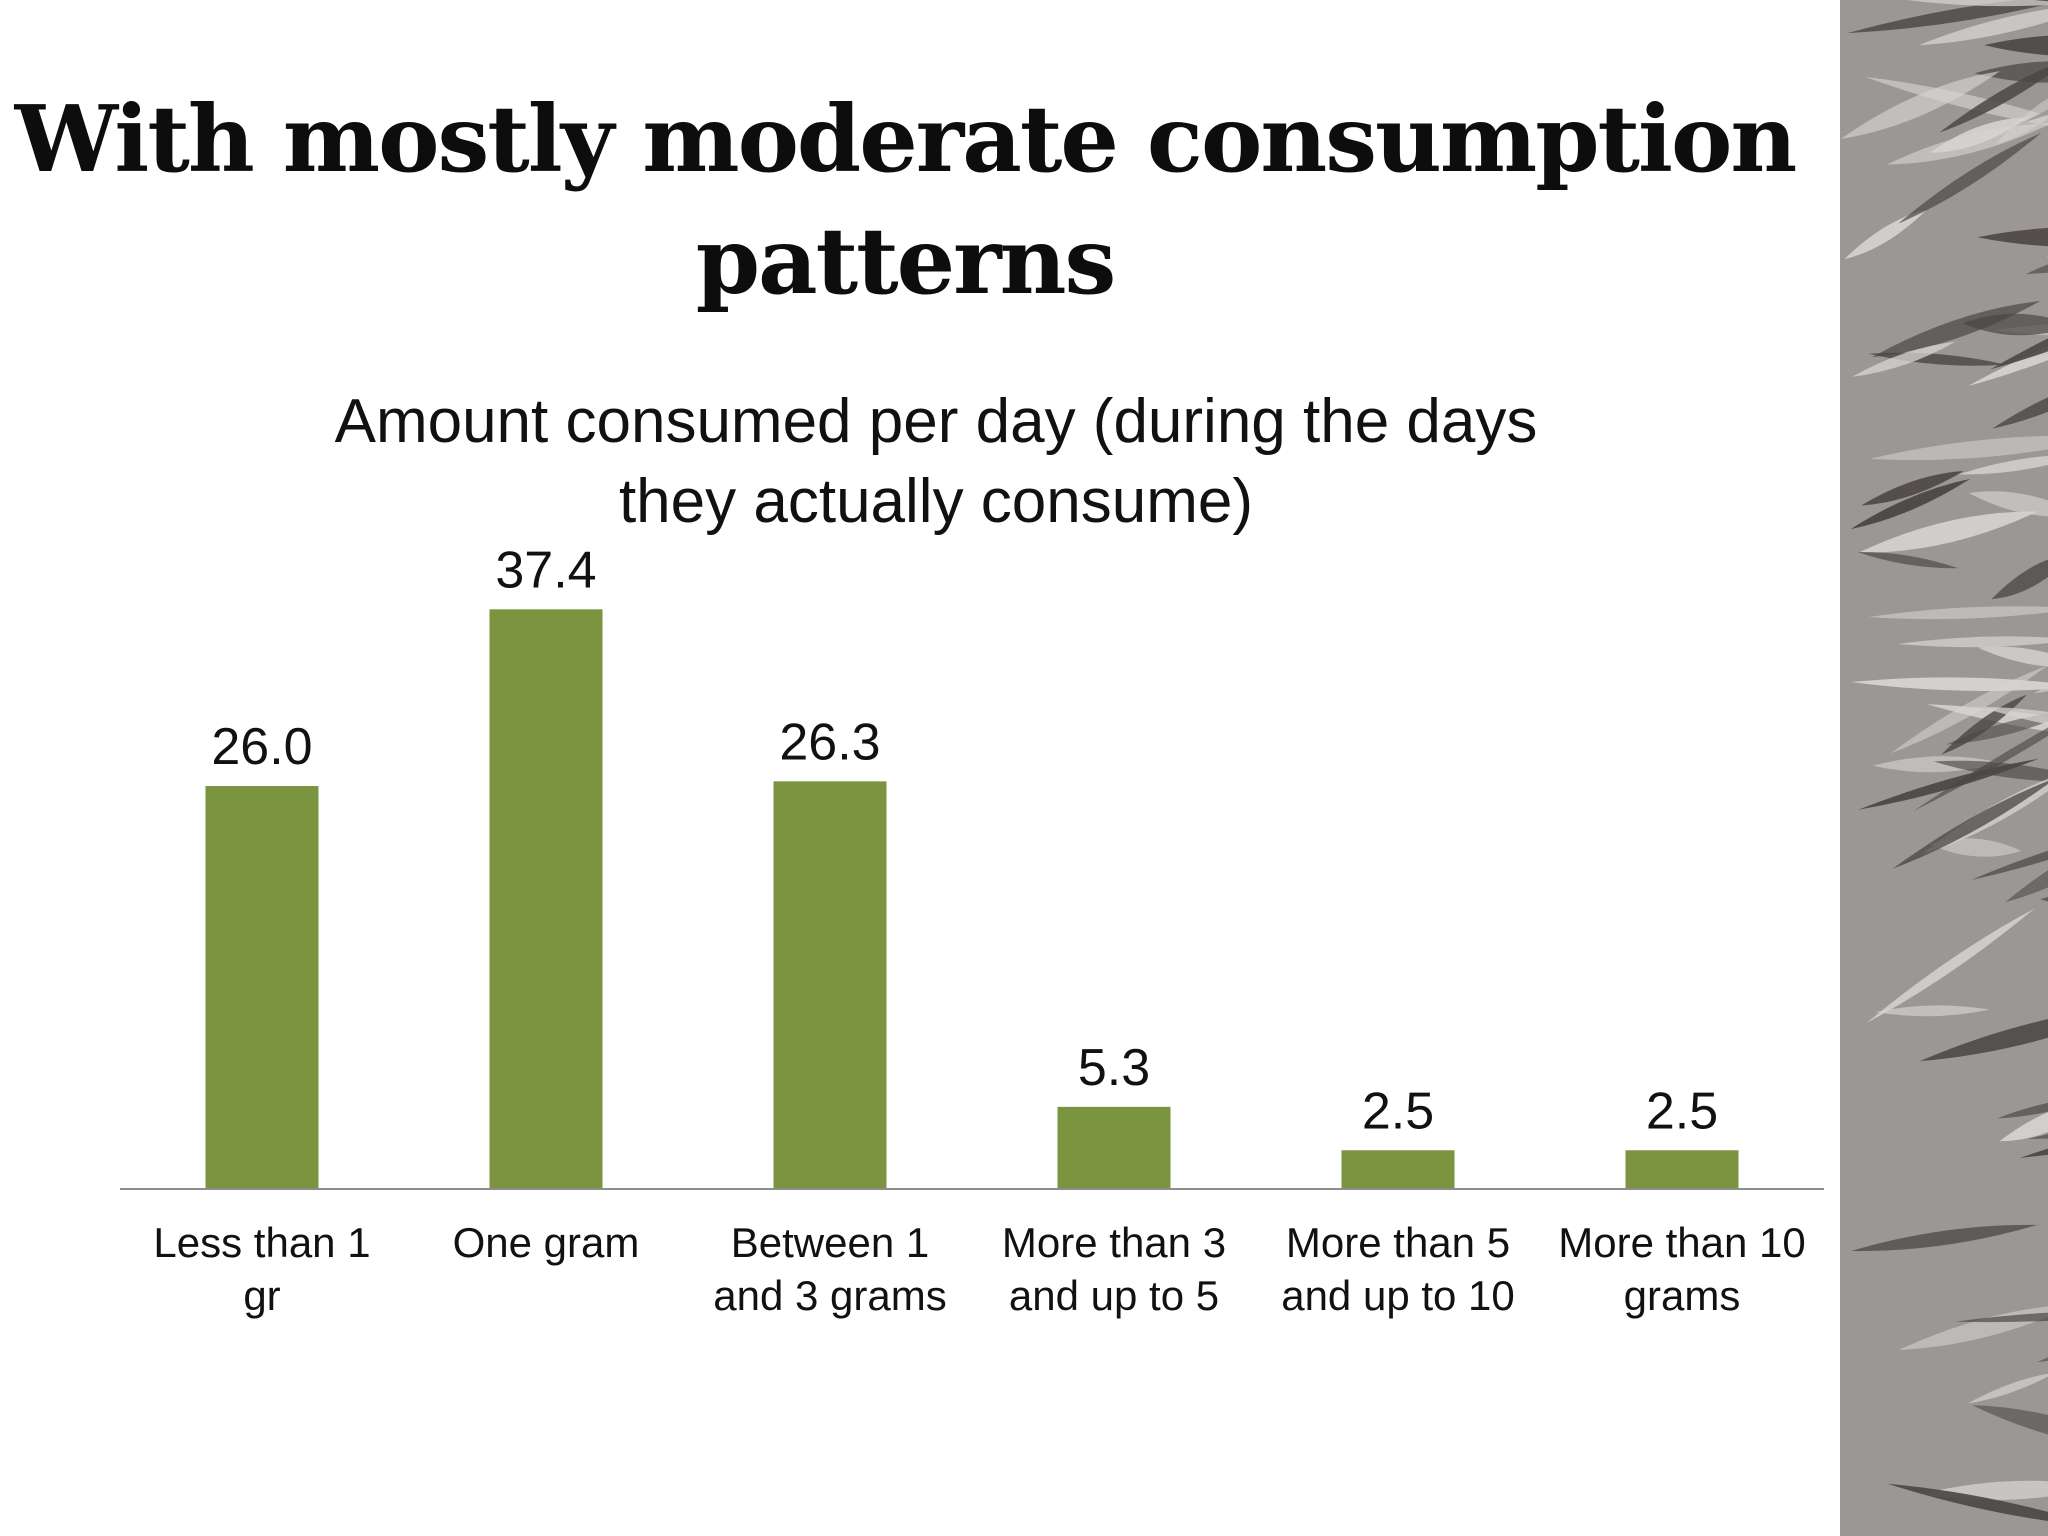 This screenshot has width=2048, height=1536. What do you see at coordinates (261, 1269) in the screenshot?
I see `category-label-1: Less than 1 gr` at bounding box center [261, 1269].